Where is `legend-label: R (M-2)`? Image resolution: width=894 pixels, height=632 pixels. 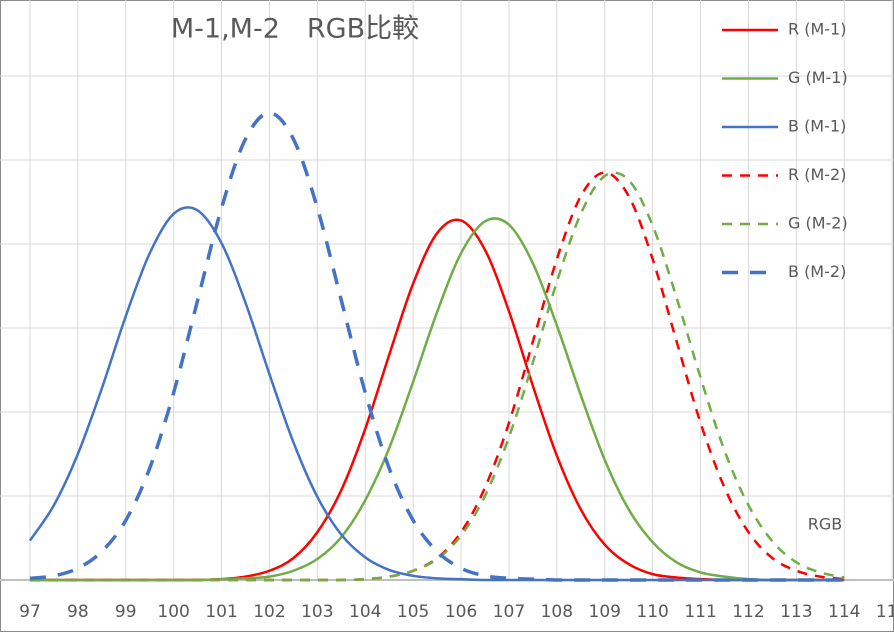 legend-label: R (M-2) is located at coordinates (817, 174).